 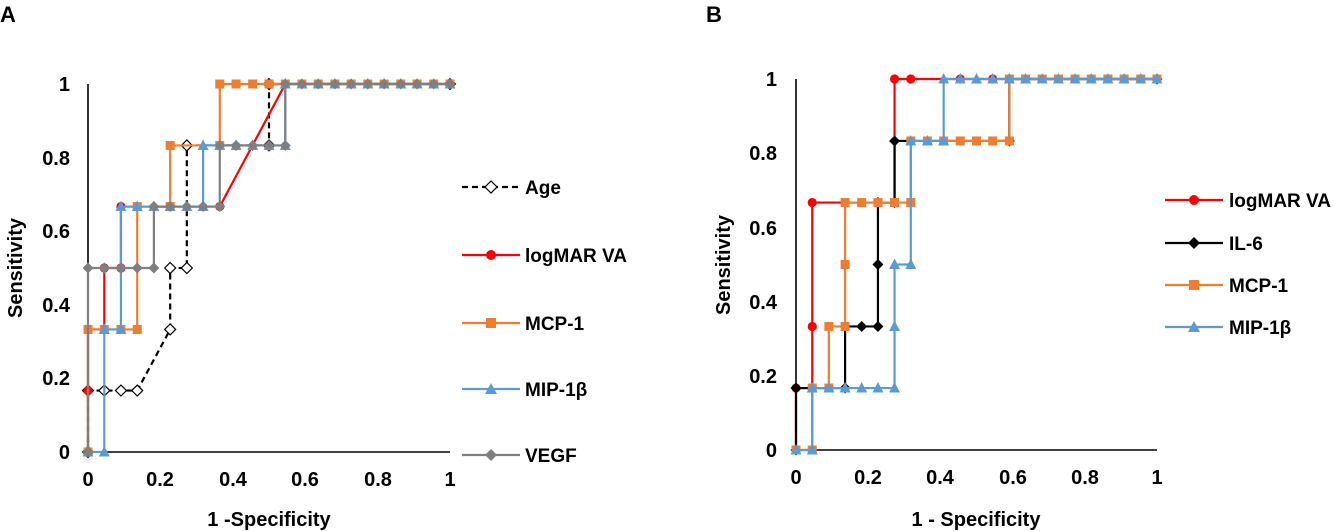 I want to click on legend-item-vegf: VEGF, so click(x=519, y=456).